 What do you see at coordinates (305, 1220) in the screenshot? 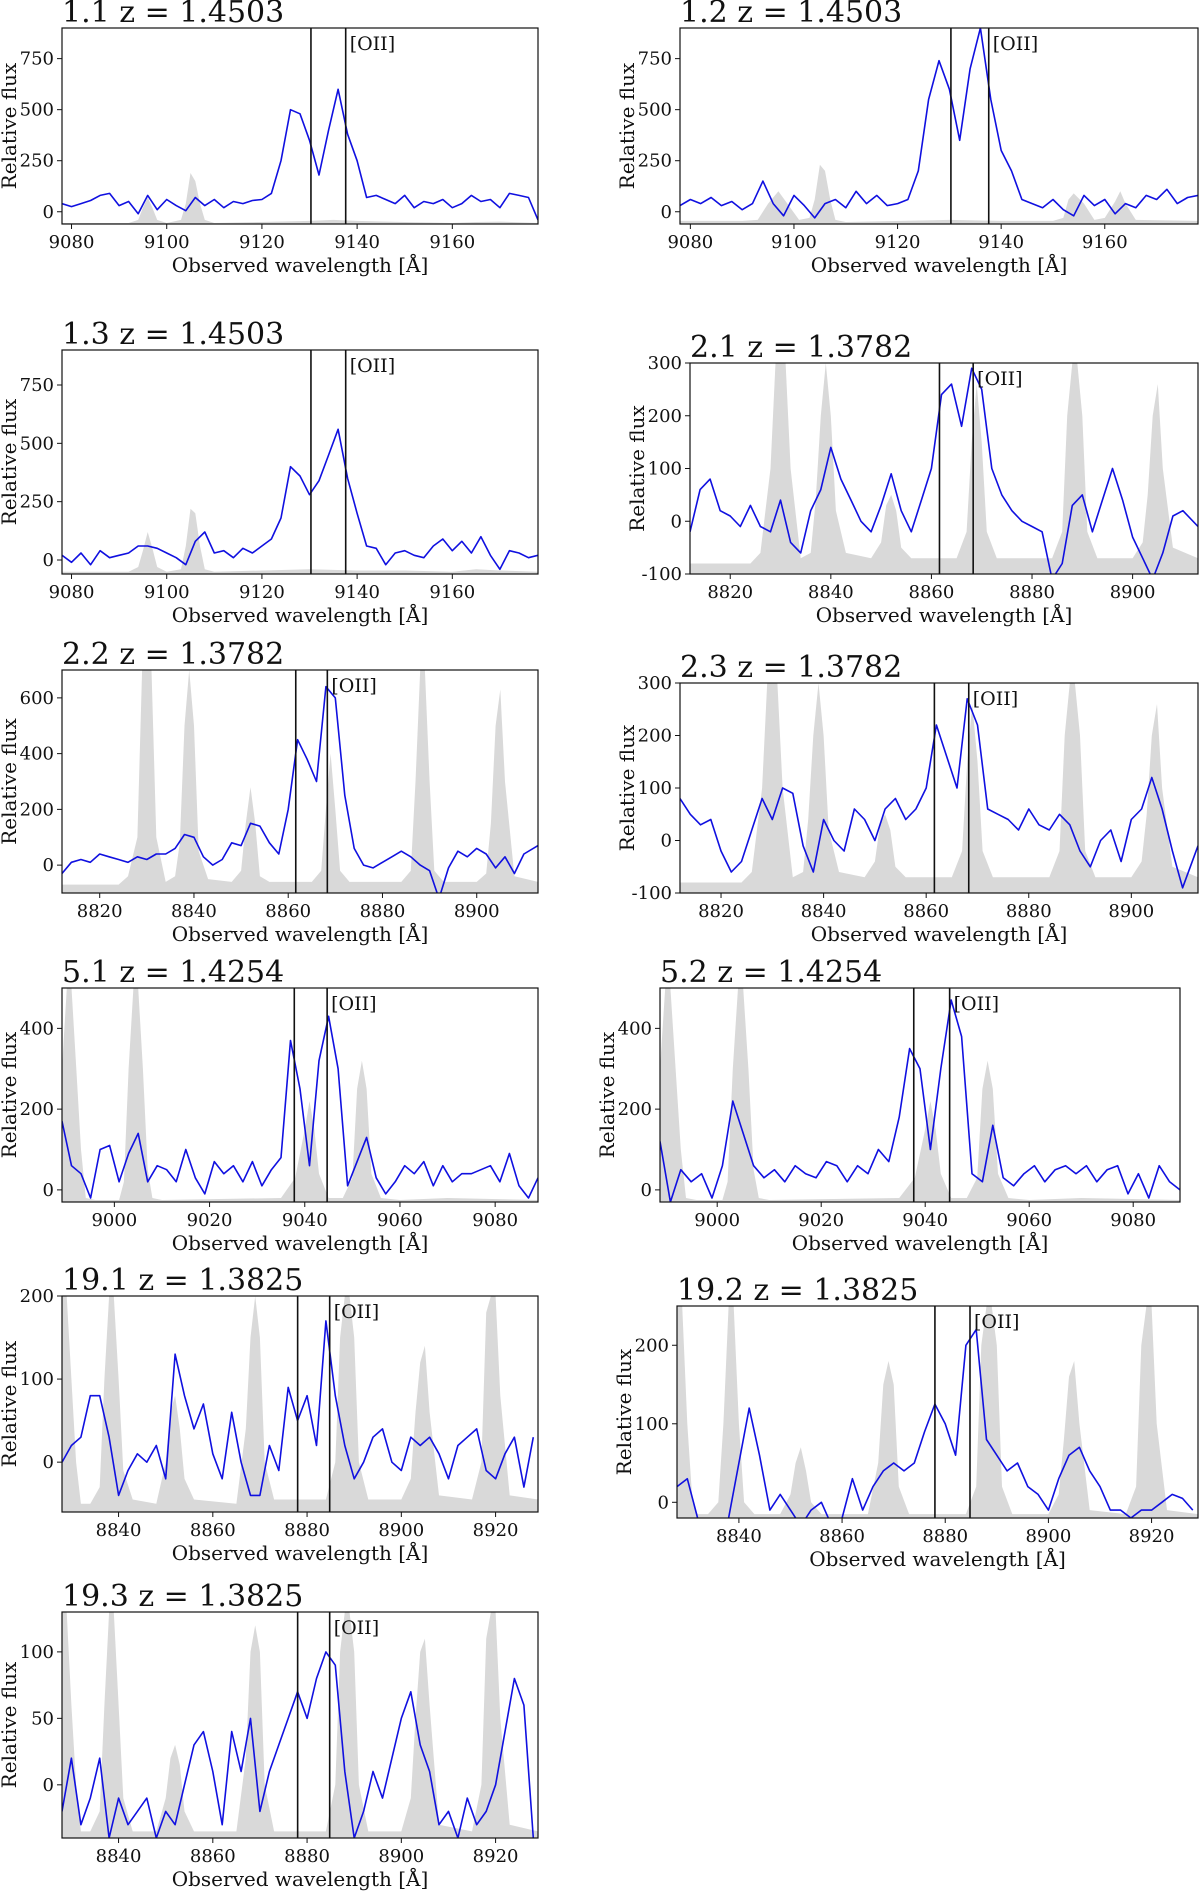
I see `x-tick-label: 9040` at bounding box center [305, 1220].